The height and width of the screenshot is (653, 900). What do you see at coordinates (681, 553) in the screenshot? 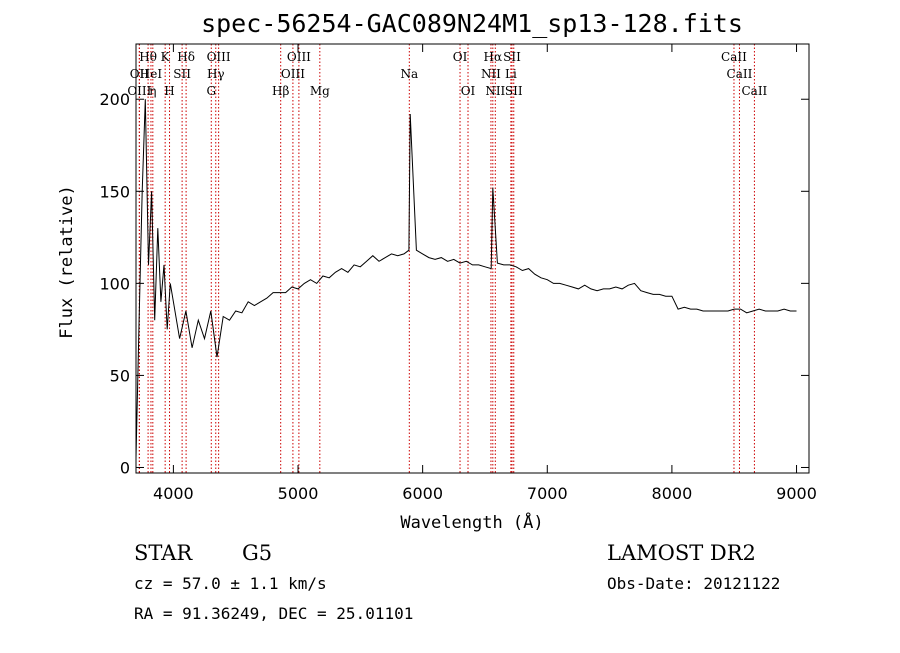
I see `survey-name: LAMOST DR2` at bounding box center [681, 553].